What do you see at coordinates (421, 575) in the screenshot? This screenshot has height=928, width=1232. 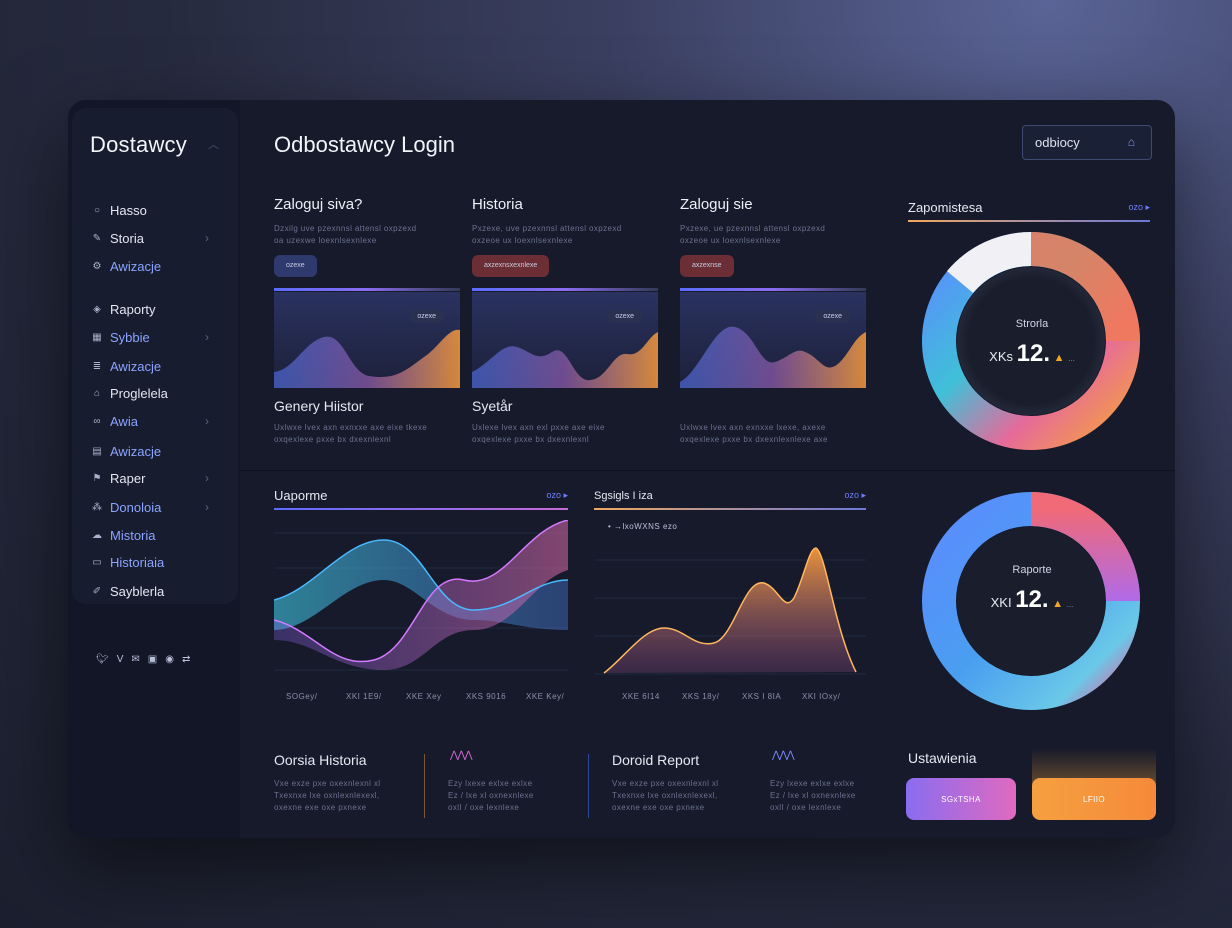 I see `line-series-blue` at bounding box center [421, 575].